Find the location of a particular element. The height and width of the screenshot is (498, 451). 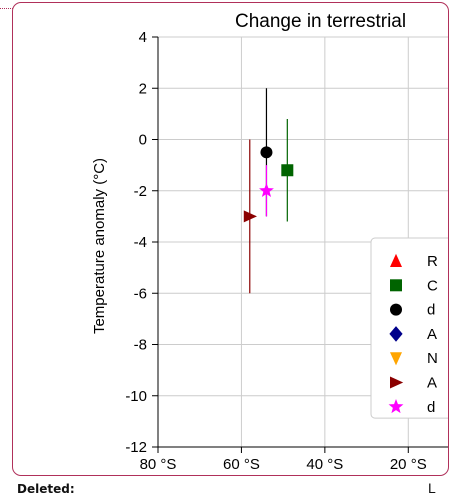

data-markers is located at coordinates (268, 184).